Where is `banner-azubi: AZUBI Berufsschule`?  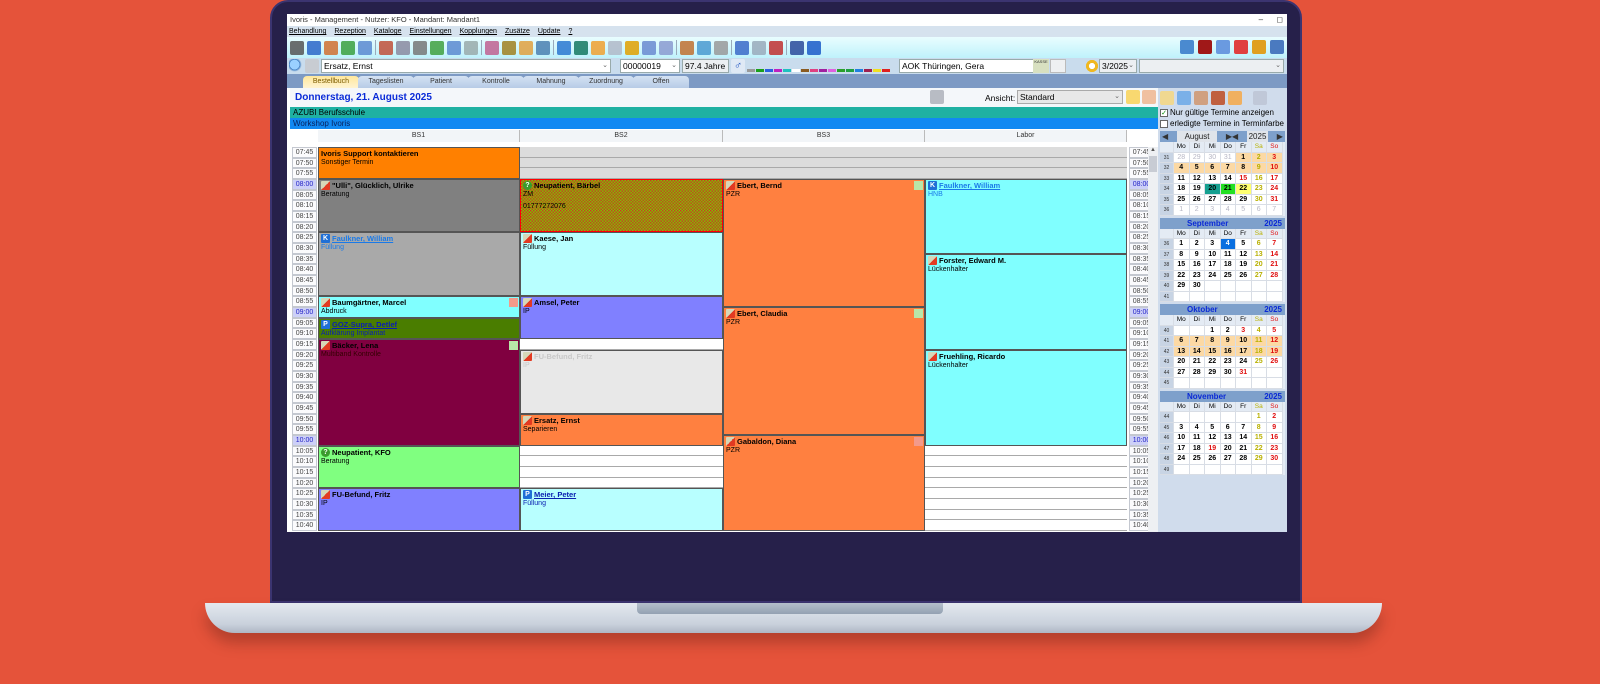 banner-azubi: AZUBI Berufsschule is located at coordinates (724, 112).